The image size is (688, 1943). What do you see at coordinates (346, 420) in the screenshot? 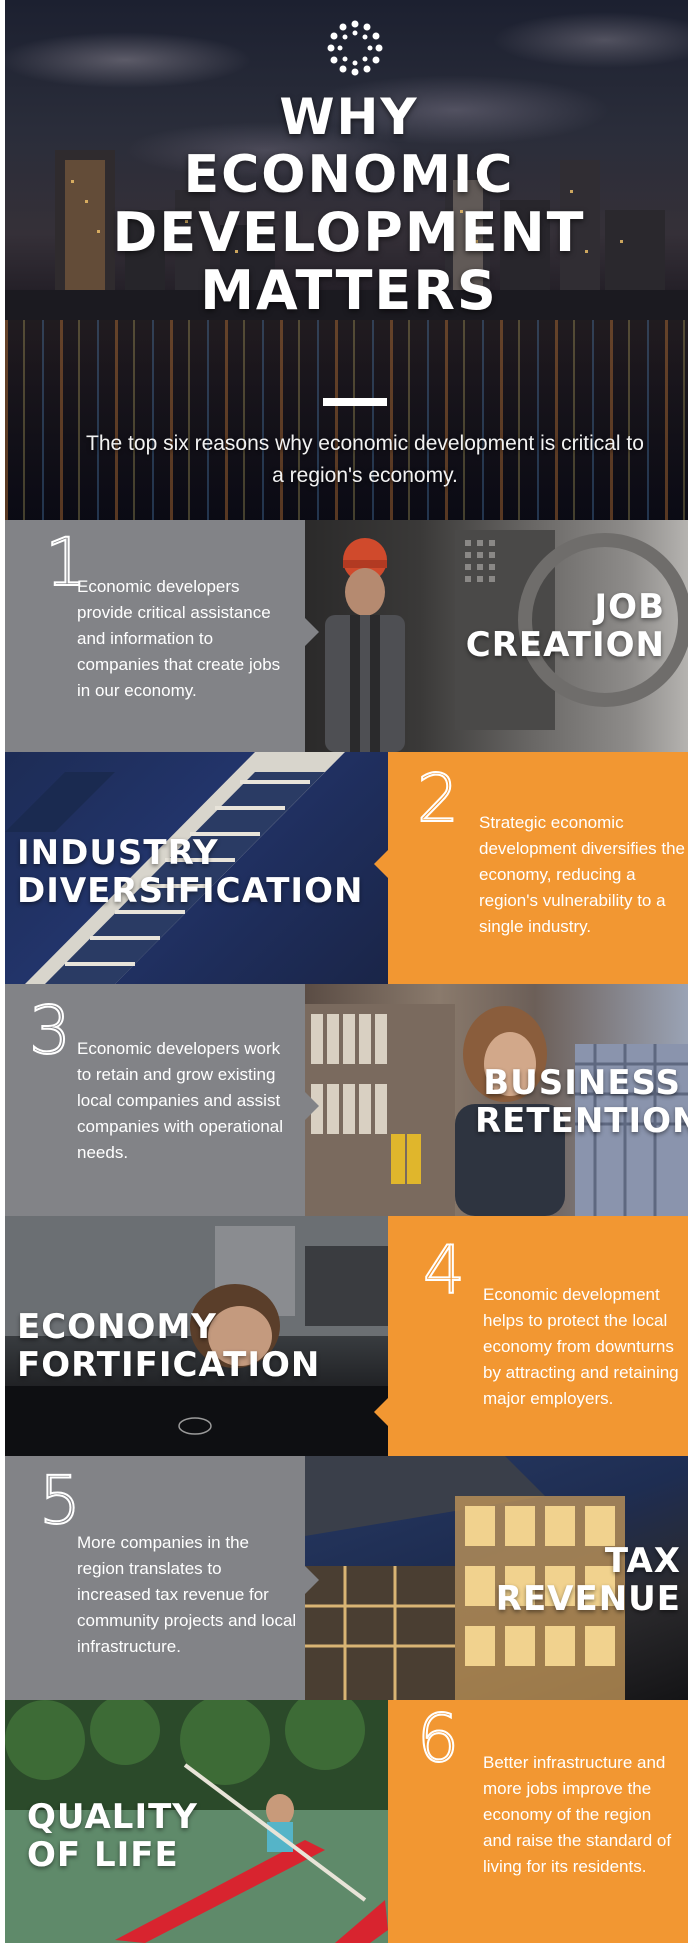
I see `lake-reflection-image` at bounding box center [346, 420].